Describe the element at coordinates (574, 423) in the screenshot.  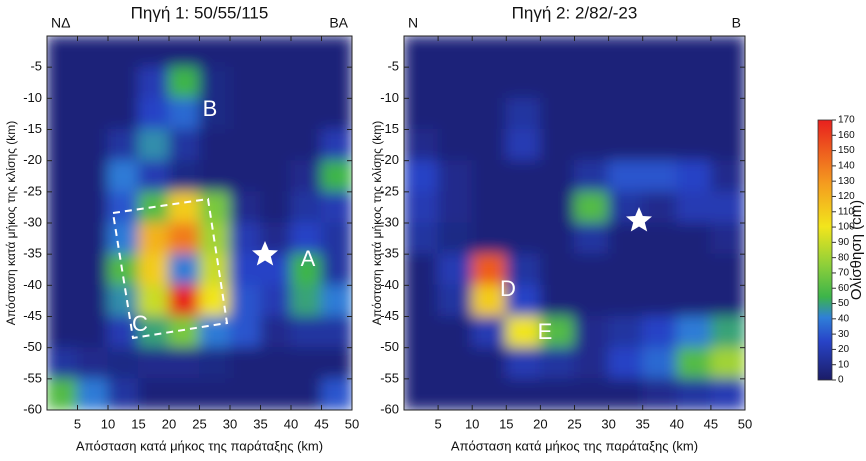
I see `x-tick-label: 25` at that location.